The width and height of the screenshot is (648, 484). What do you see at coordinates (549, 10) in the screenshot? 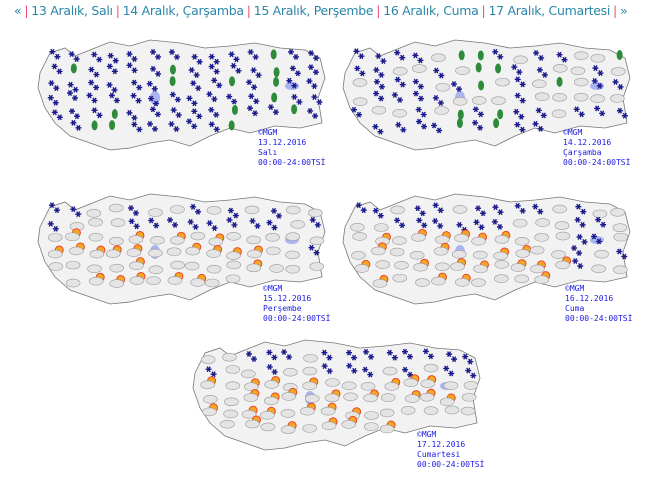
I see `day-link-17: 17 Aralık, Cumartesi` at bounding box center [549, 10].